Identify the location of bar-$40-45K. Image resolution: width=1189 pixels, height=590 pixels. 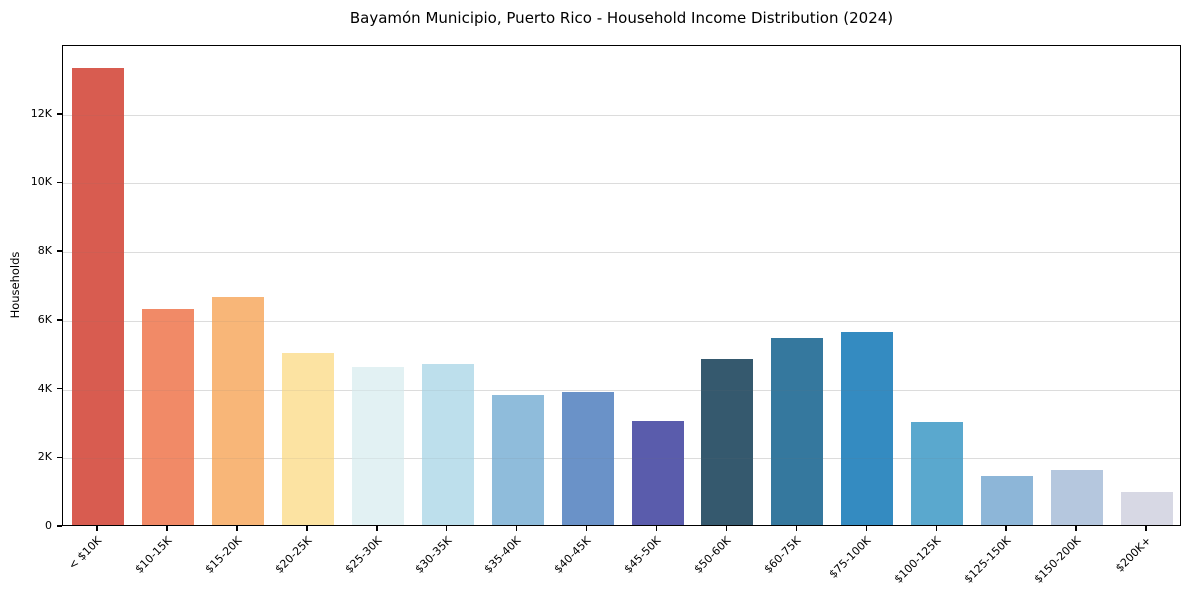
(587, 458).